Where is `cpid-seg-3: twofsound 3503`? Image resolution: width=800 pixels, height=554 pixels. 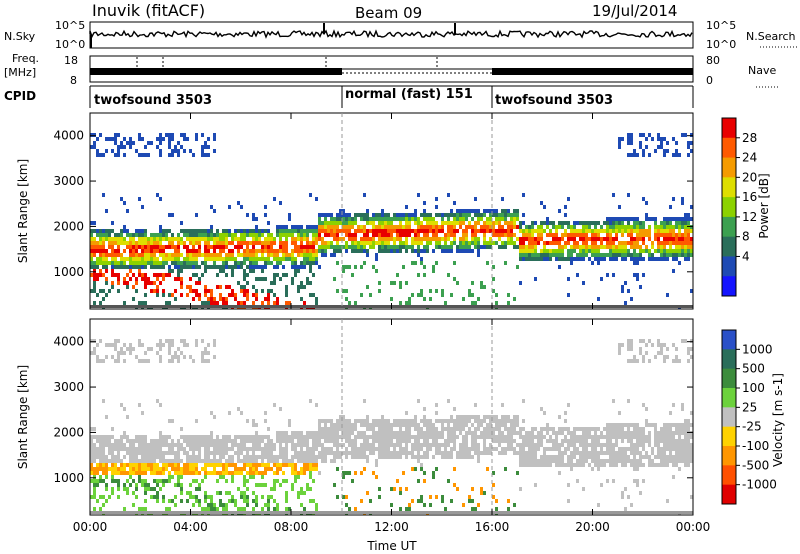
cpid-seg-3: twofsound 3503 is located at coordinates (554, 100).